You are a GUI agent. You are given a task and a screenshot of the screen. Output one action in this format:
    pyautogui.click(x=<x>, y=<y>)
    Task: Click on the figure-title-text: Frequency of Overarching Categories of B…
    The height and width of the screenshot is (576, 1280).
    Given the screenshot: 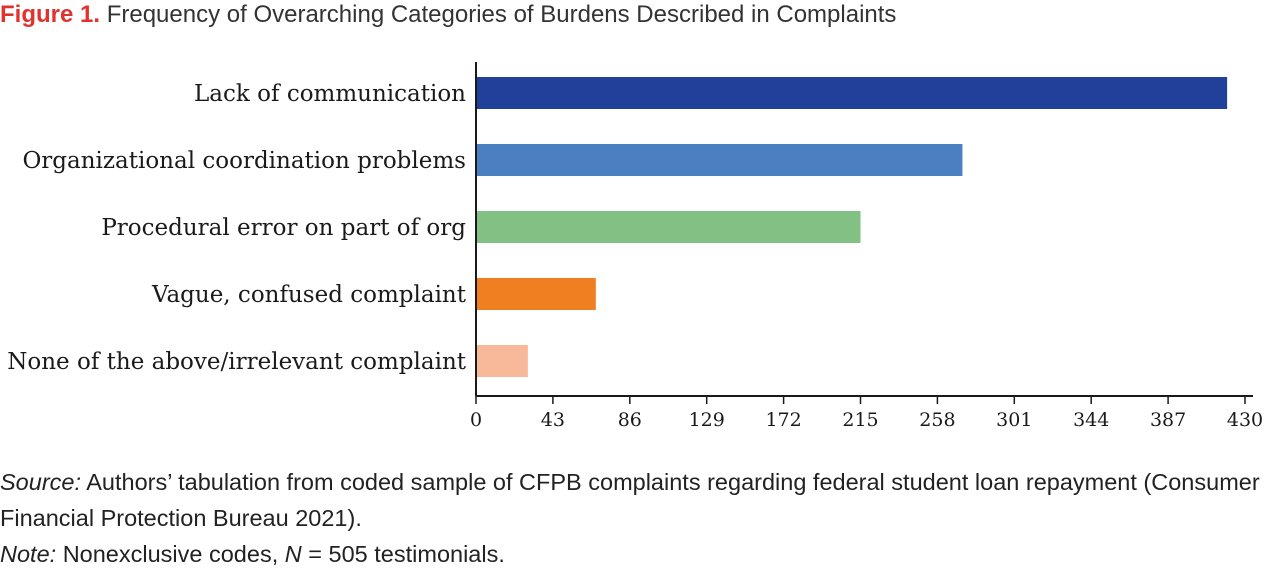 What is the action you would take?
    pyautogui.click(x=501, y=14)
    